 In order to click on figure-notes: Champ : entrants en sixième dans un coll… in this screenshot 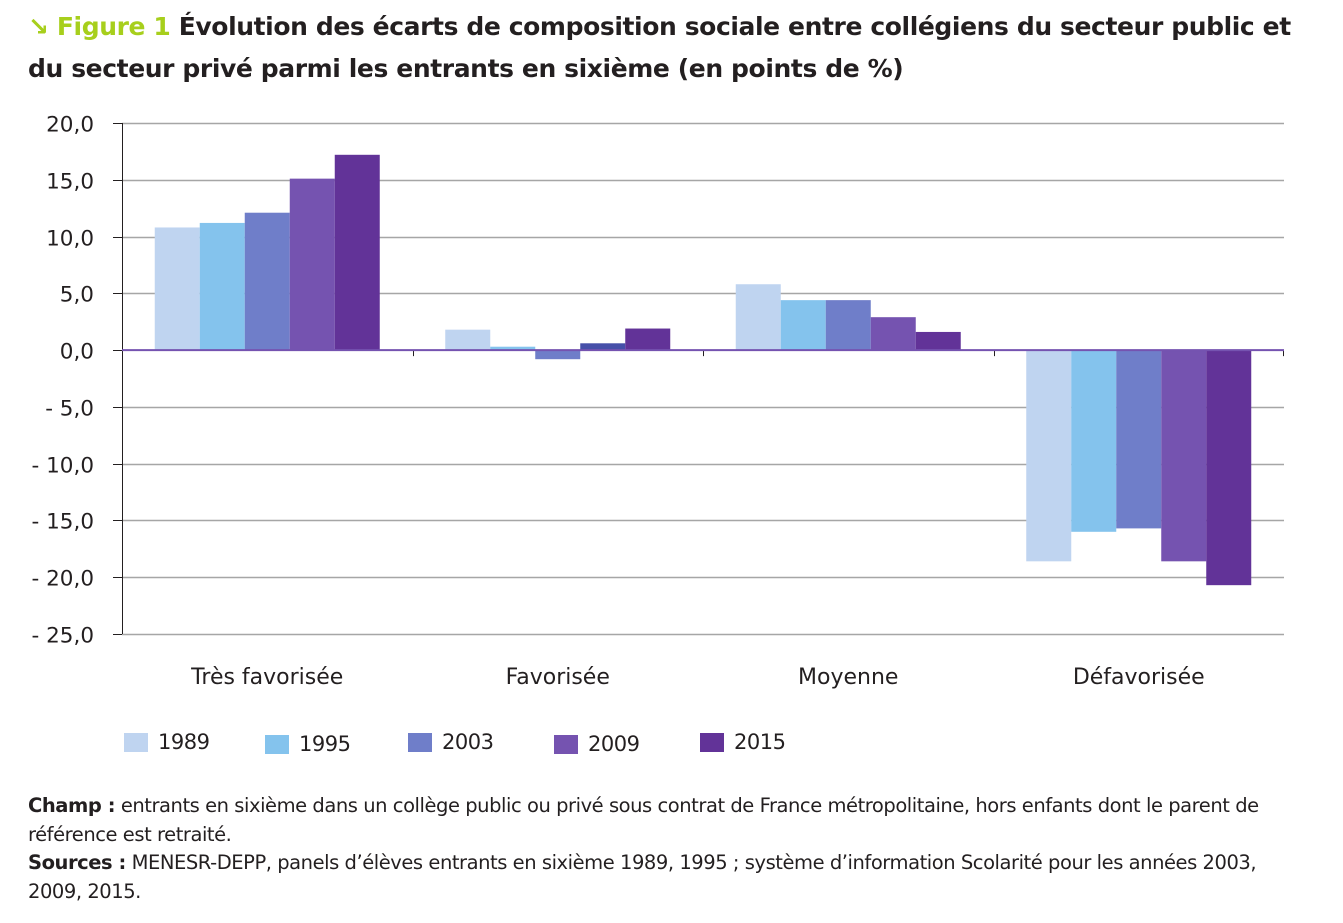, I will do `click(653, 849)`.